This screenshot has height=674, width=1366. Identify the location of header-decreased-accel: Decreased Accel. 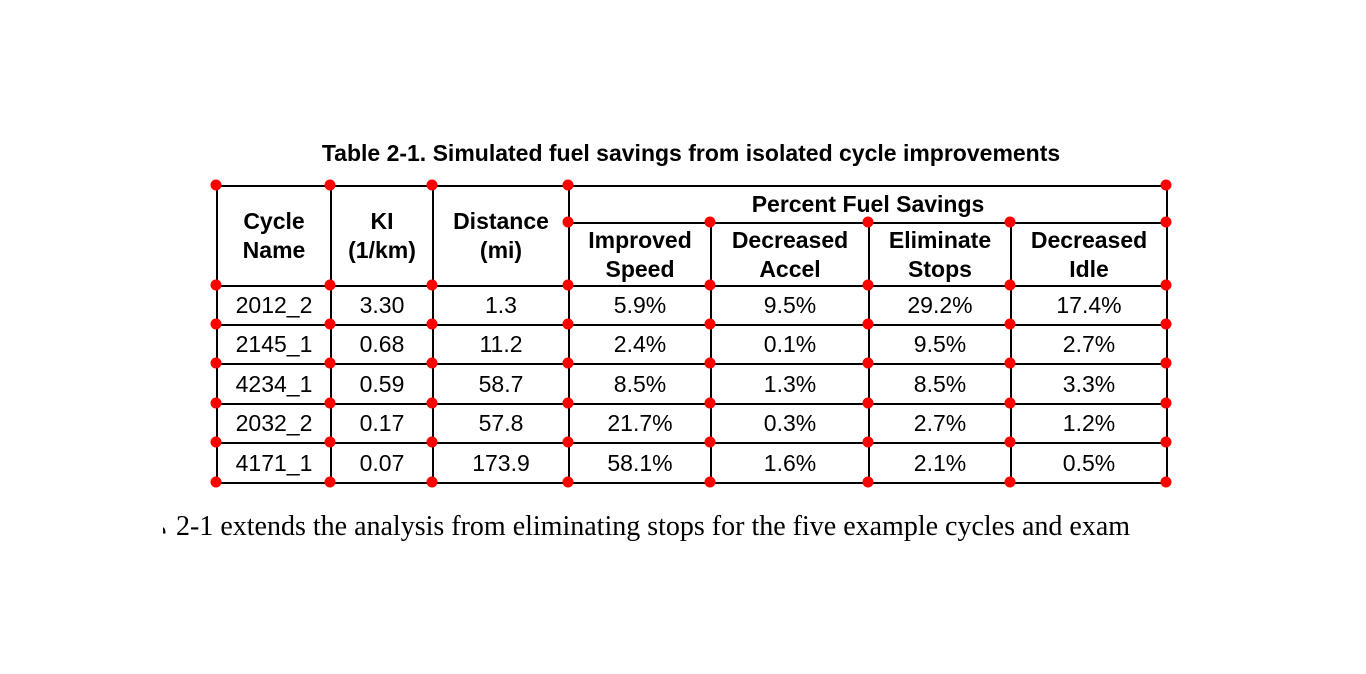
(790, 254).